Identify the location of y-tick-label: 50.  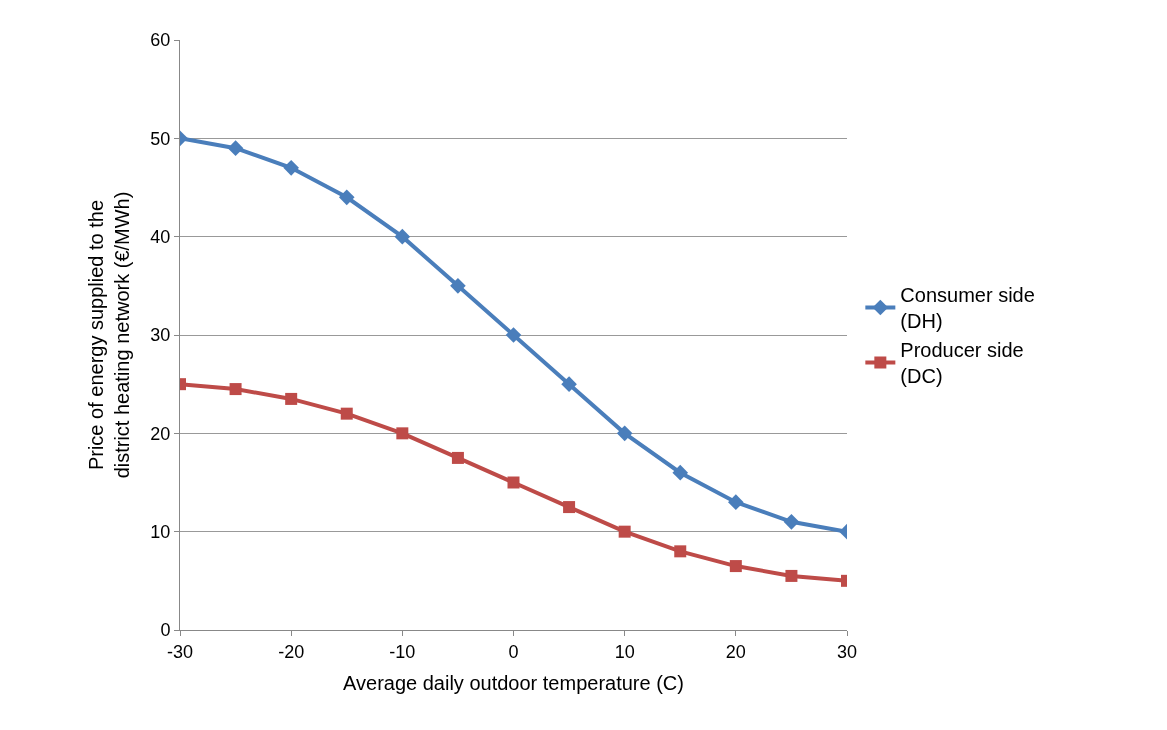
(160, 138).